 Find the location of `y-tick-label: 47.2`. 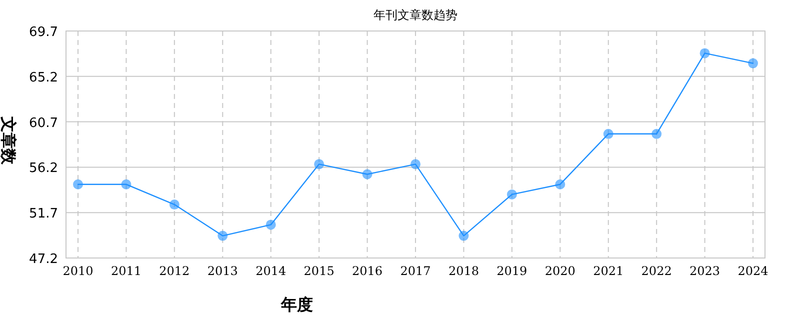

y-tick-label: 47.2 is located at coordinates (43, 259).